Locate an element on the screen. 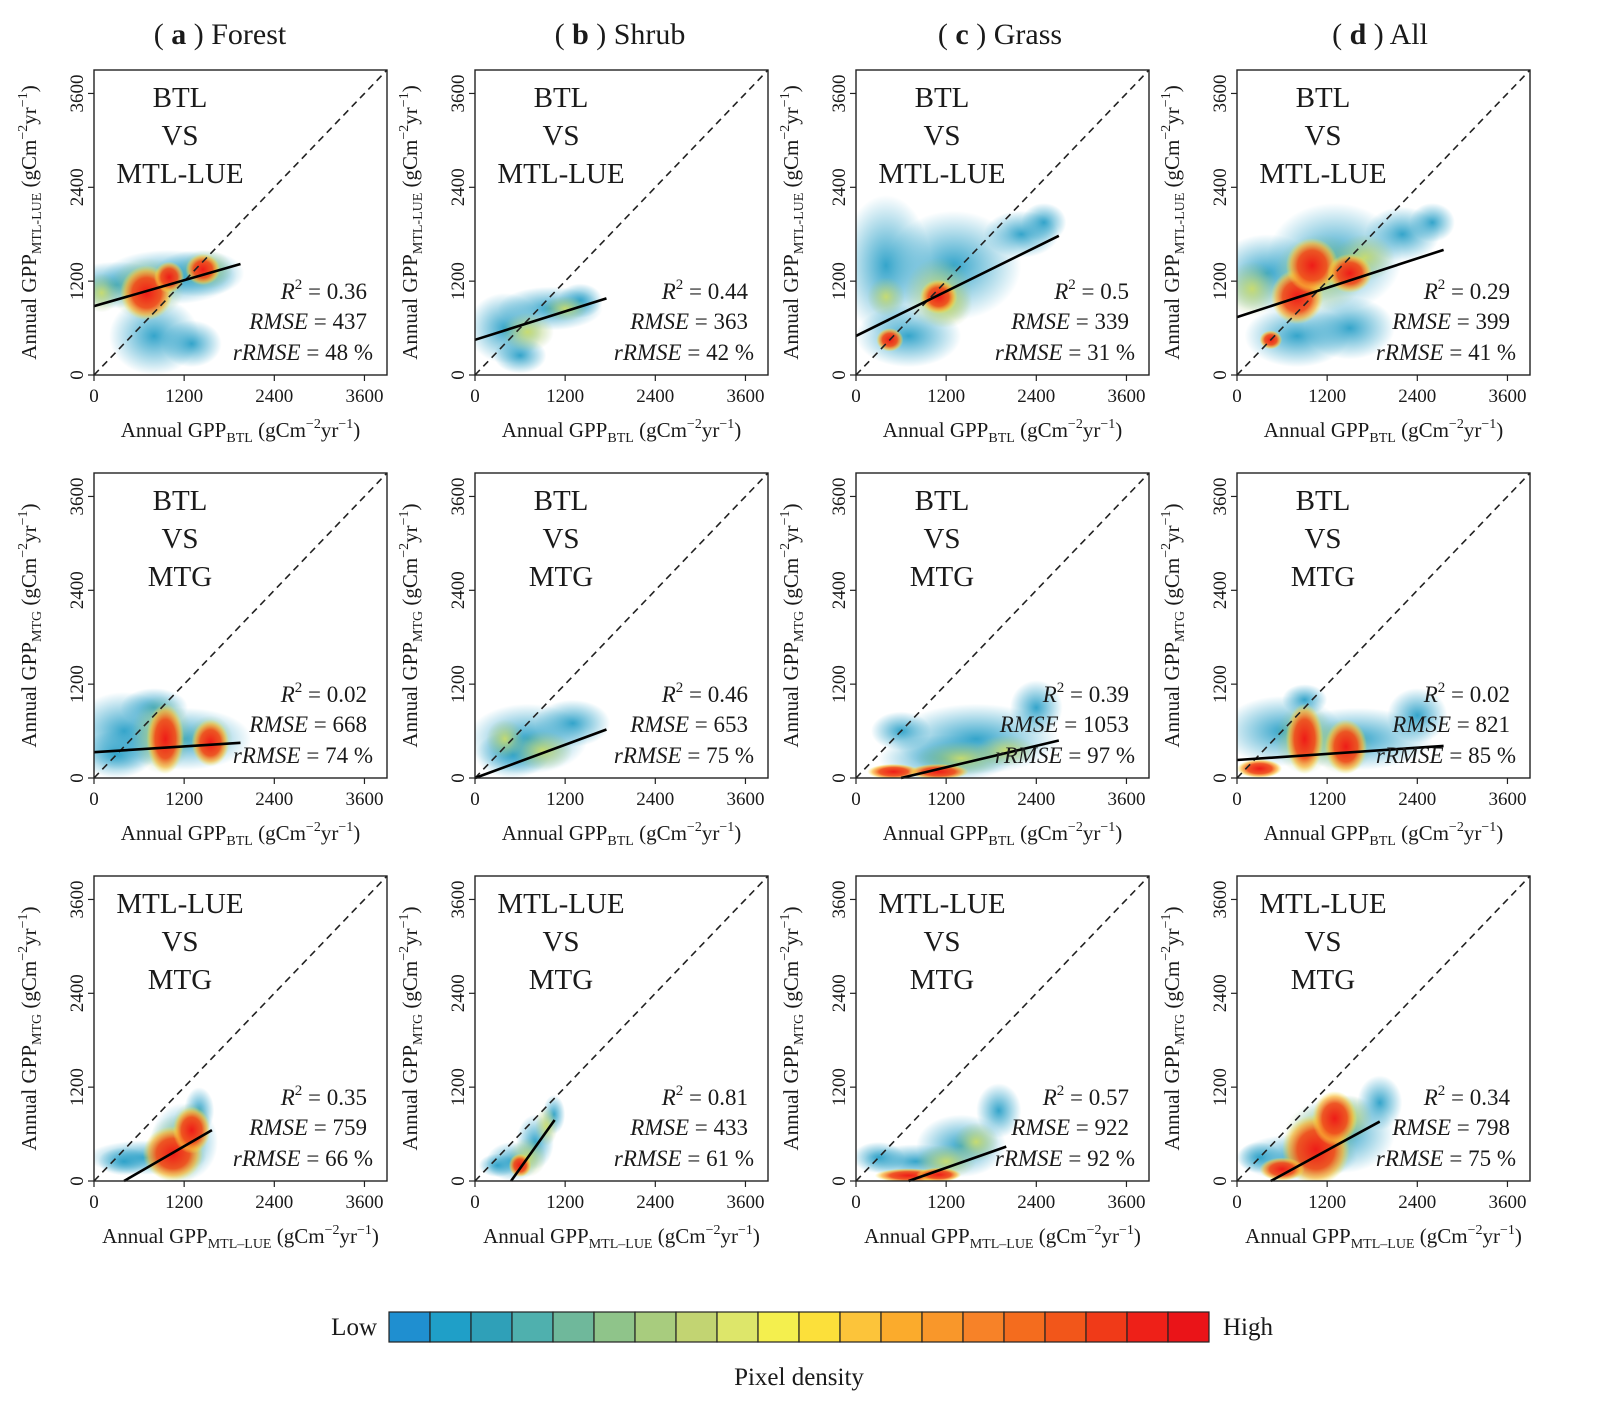 The image size is (1606, 1428). x-axis-label: Annual GPPBTL (gCm−2yr−1) is located at coordinates (1383, 431).